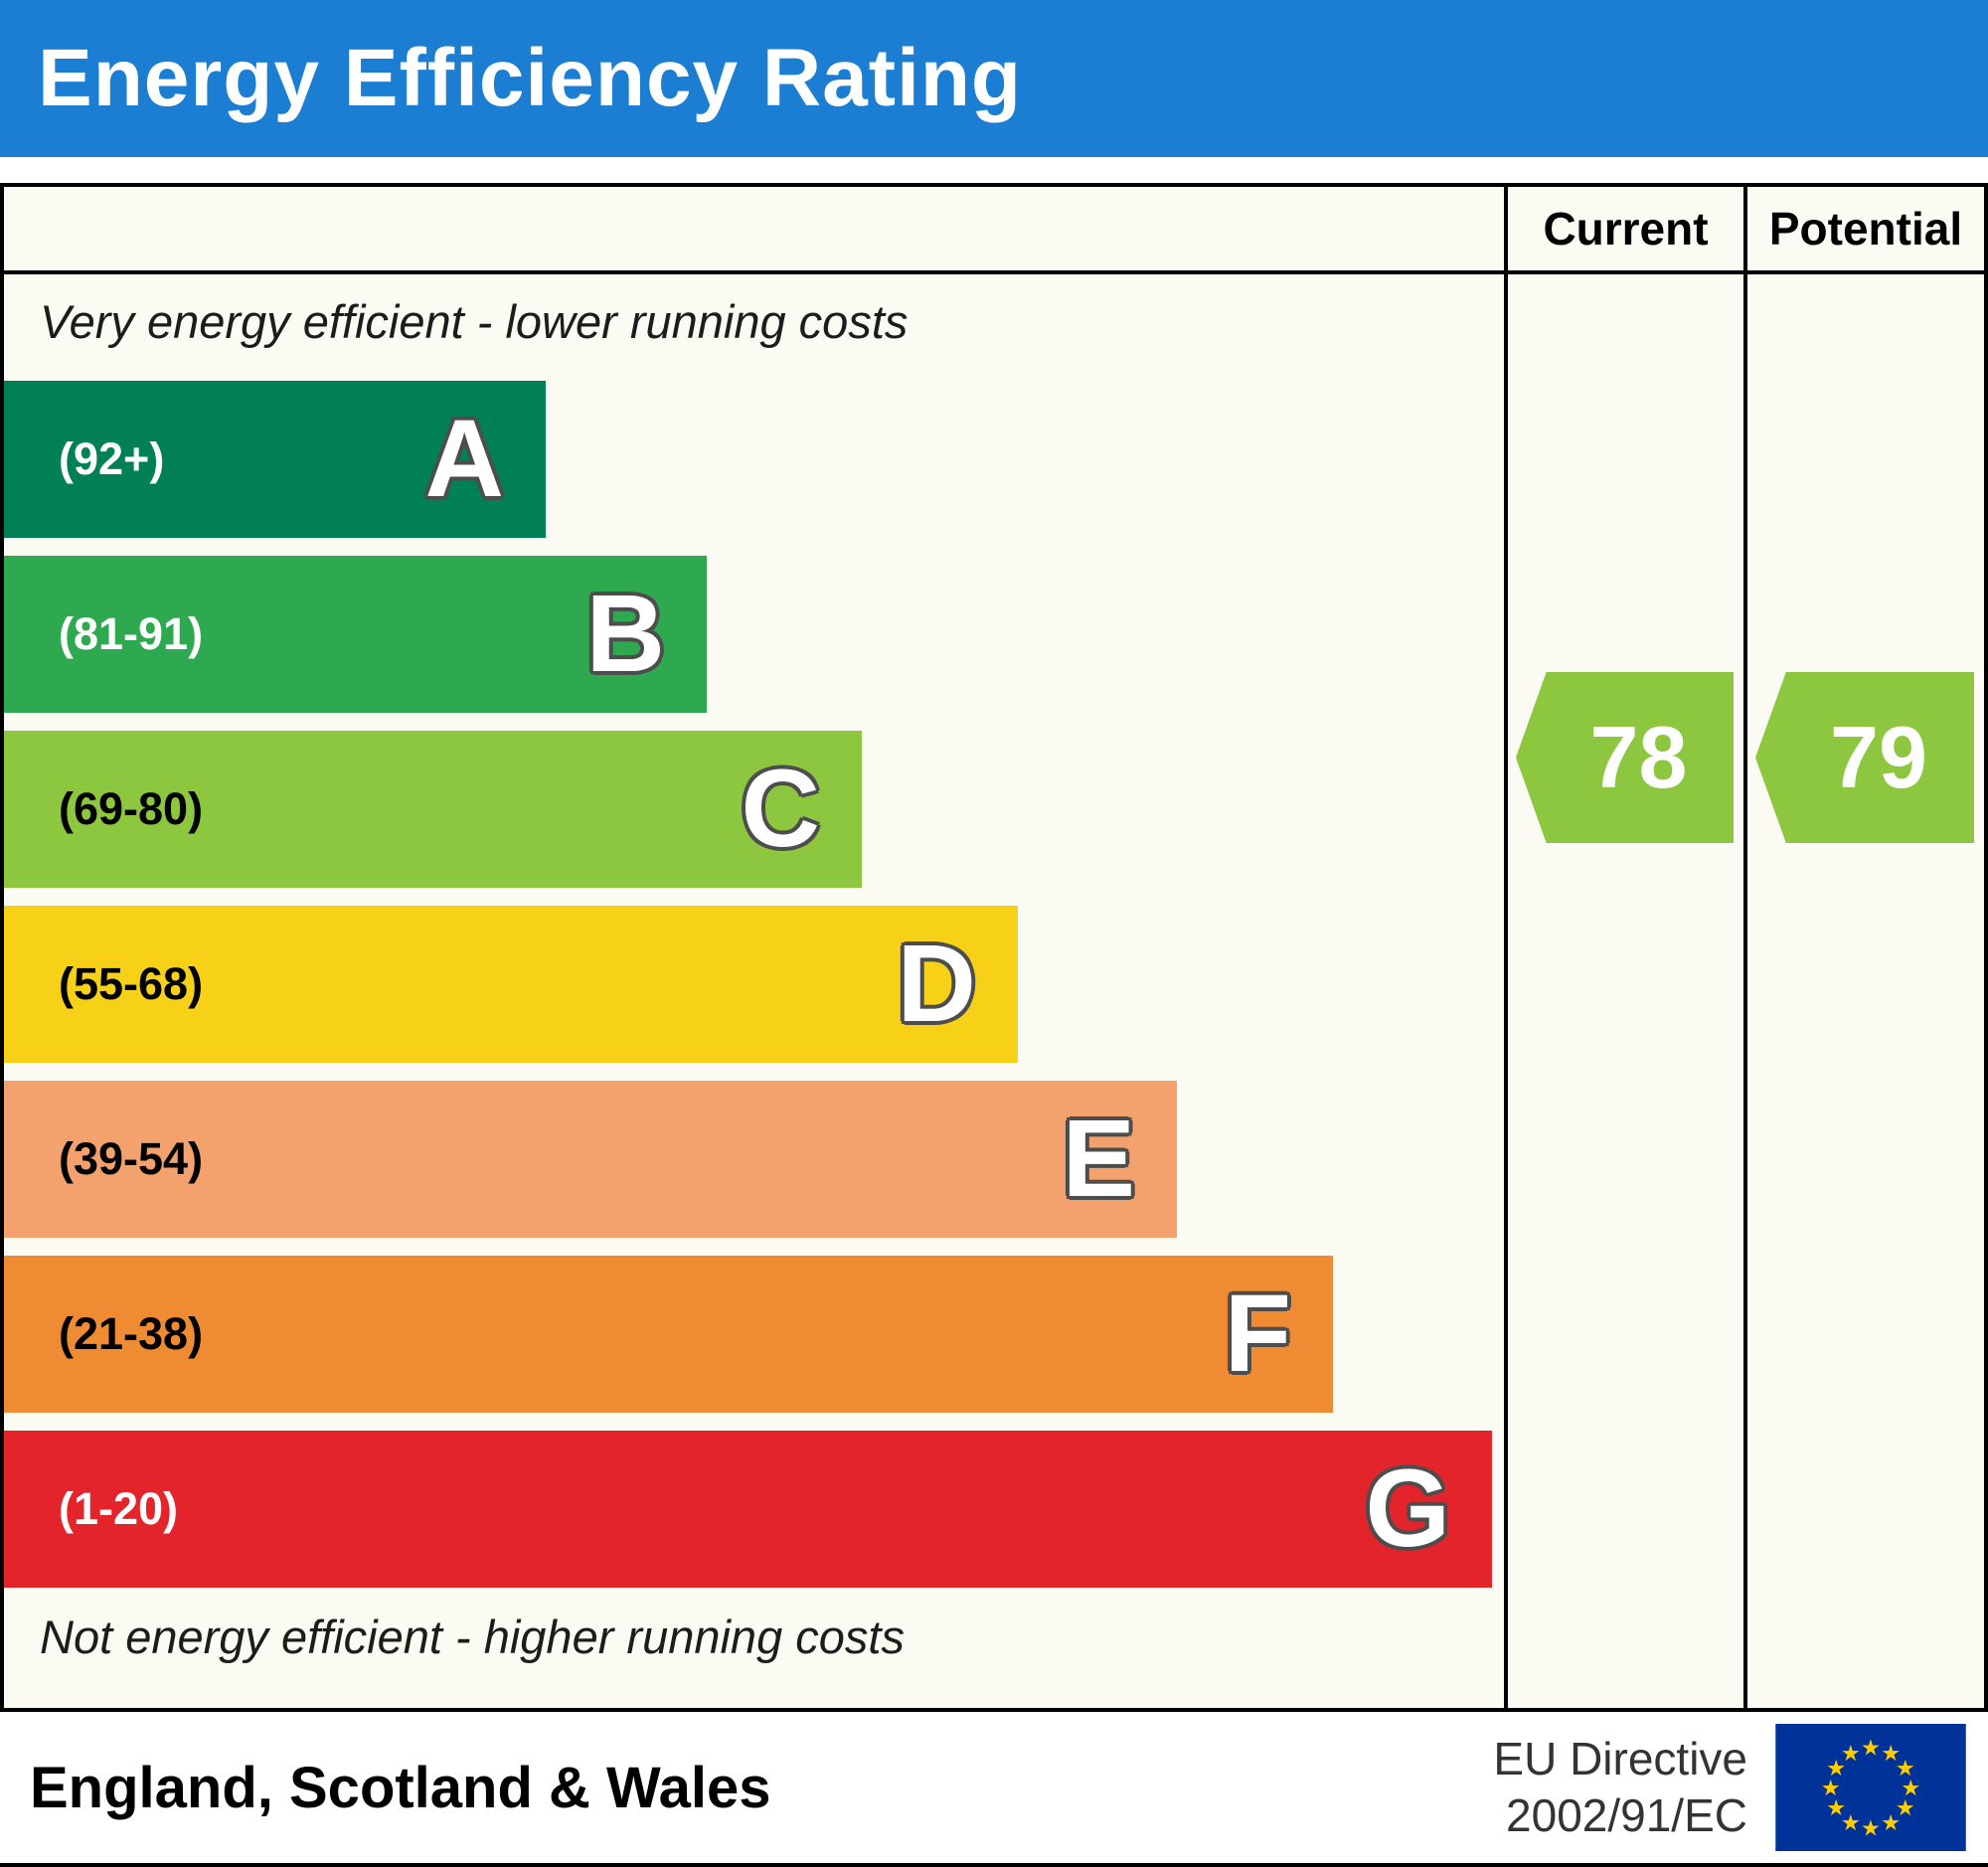  What do you see at coordinates (754, 228) in the screenshot?
I see `column-header-spacer` at bounding box center [754, 228].